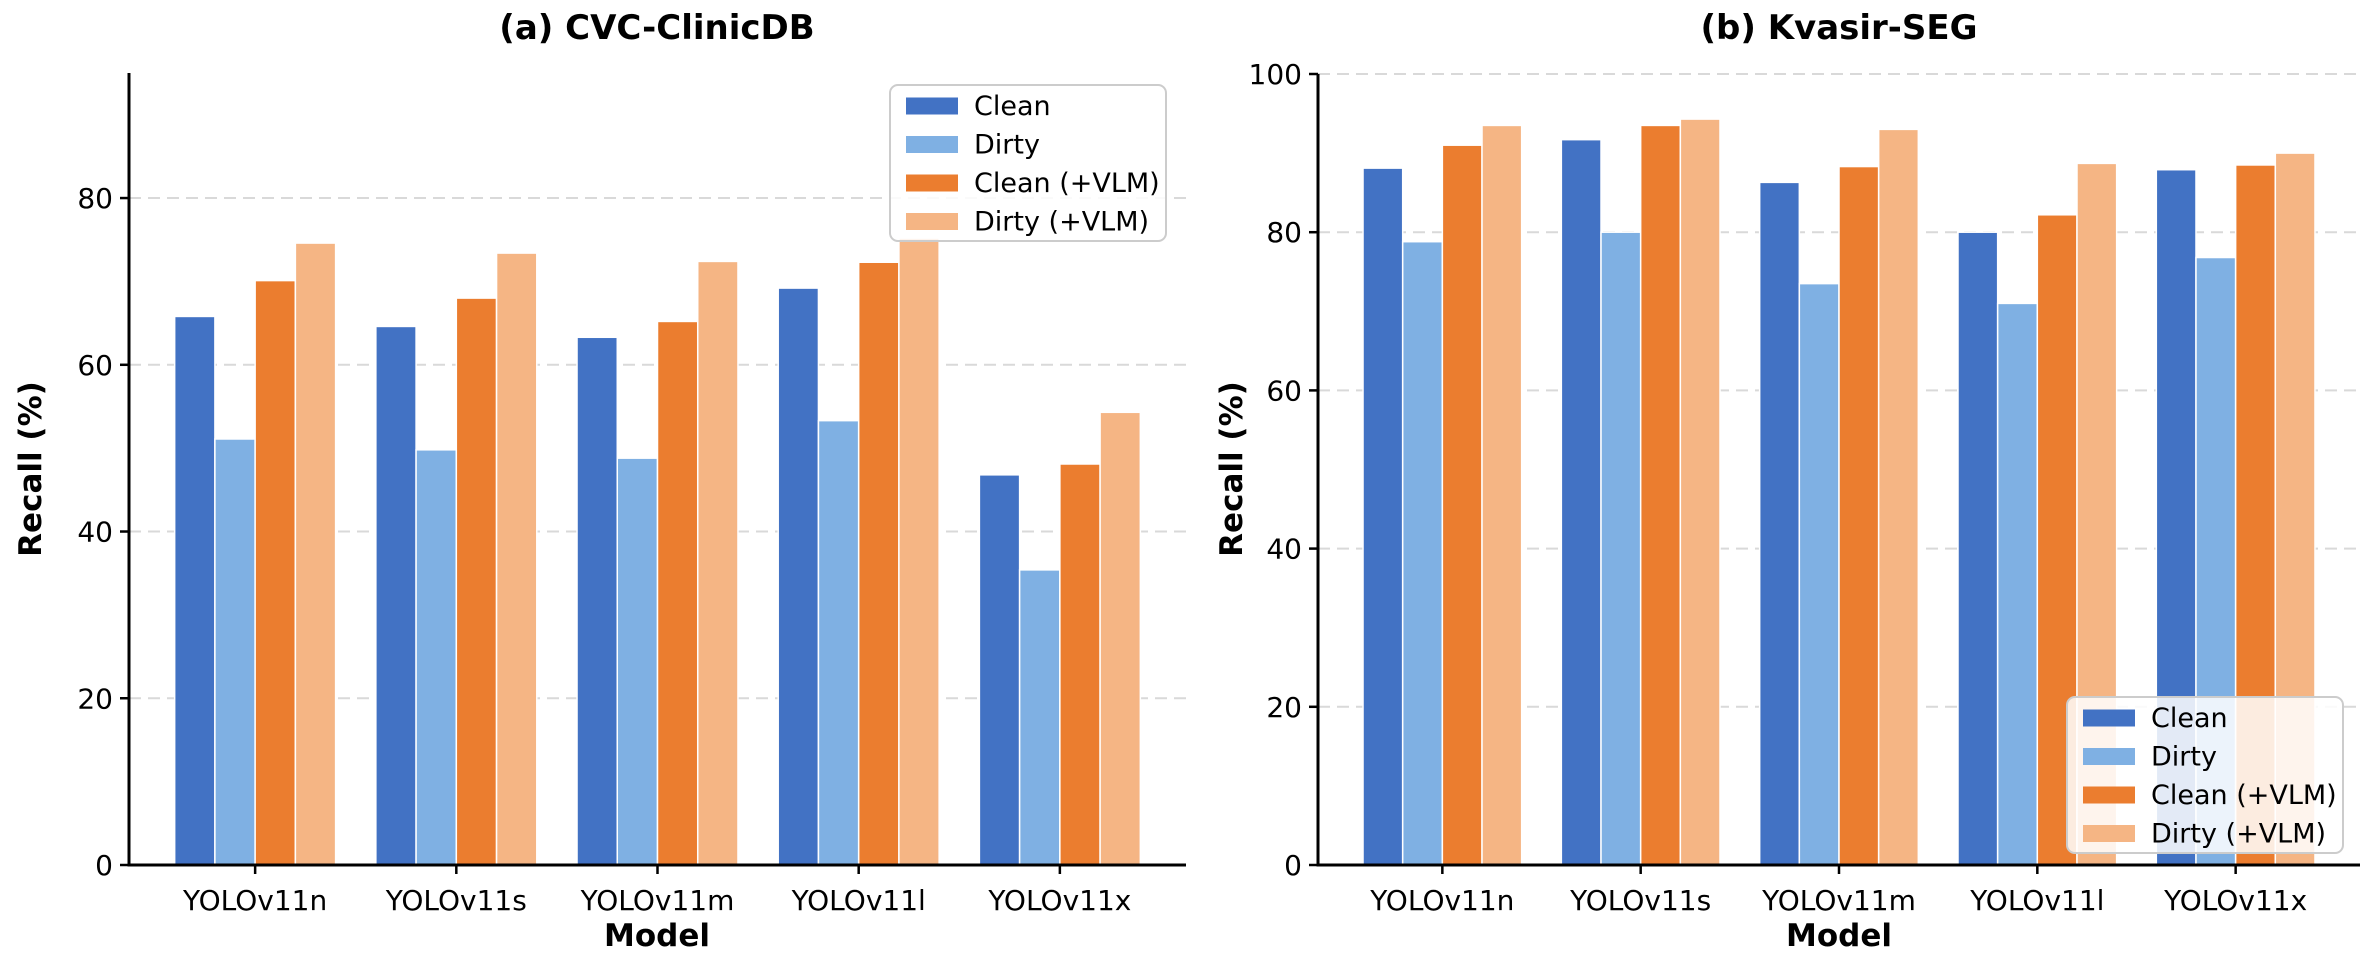 The width and height of the screenshot is (2376, 976). What do you see at coordinates (1839, 936) in the screenshot?
I see `chart-b-x-axis-label: Model` at bounding box center [1839, 936].